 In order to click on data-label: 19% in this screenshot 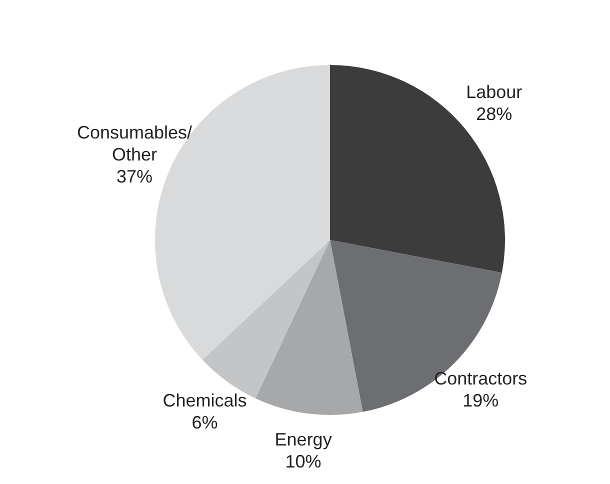, I will do `click(480, 400)`.